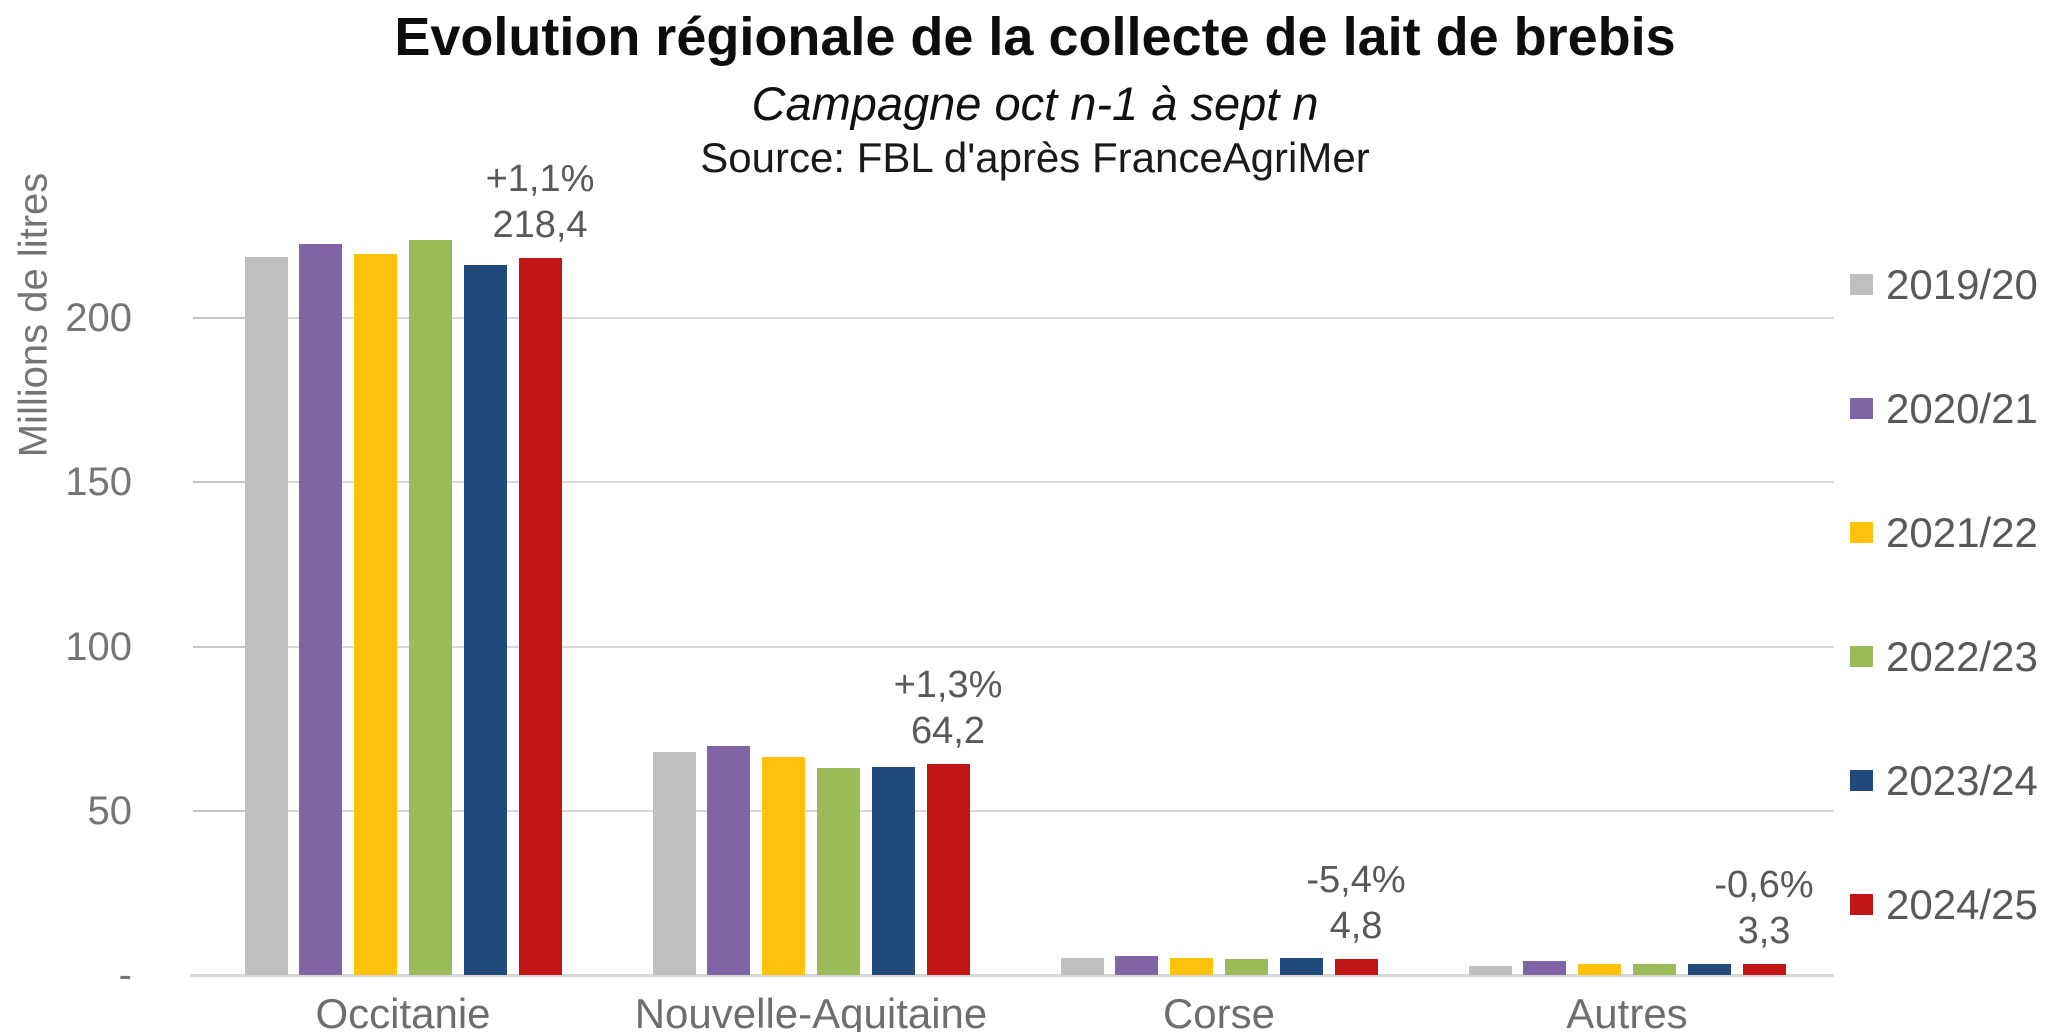 This screenshot has width=2062, height=1032. I want to click on legend-label-2020/21: 2020/21, so click(1962, 408).